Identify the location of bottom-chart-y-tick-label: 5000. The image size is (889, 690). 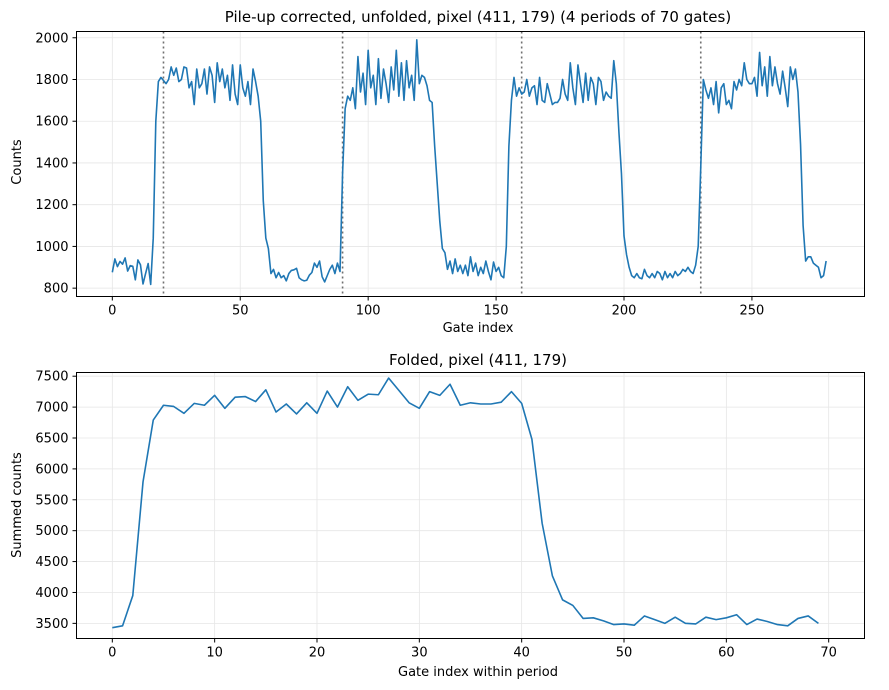
(51, 531).